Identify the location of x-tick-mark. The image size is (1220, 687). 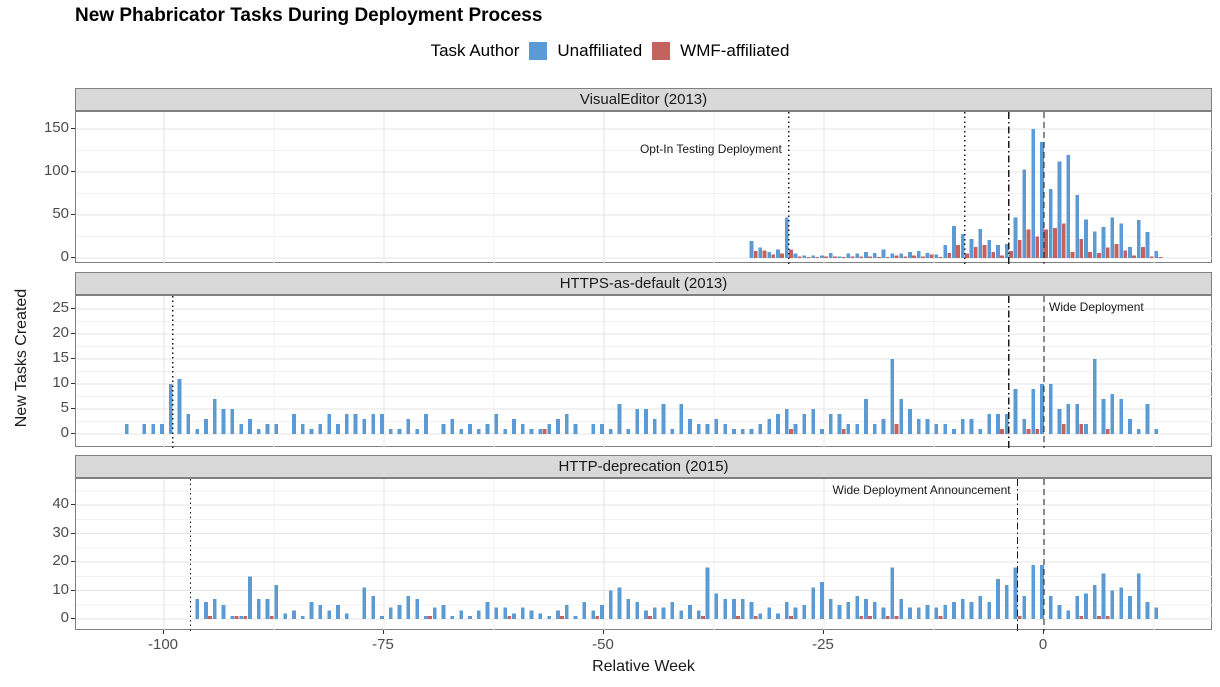
(823, 632).